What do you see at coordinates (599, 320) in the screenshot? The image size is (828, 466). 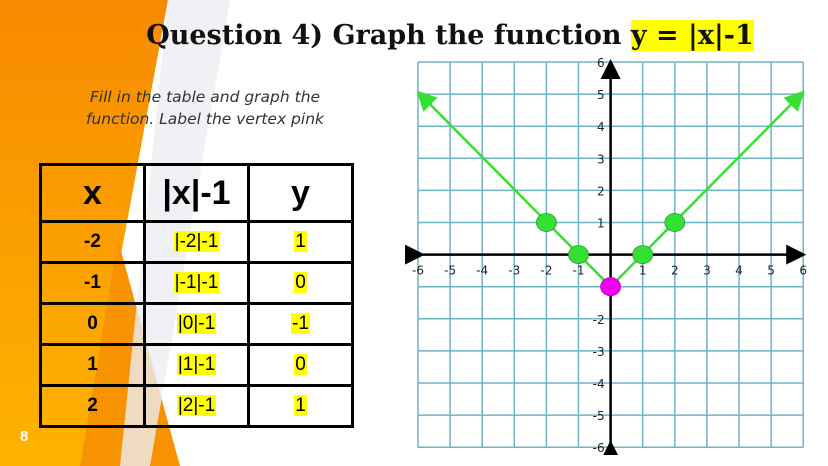 I see `y-tick-label: -2` at bounding box center [599, 320].